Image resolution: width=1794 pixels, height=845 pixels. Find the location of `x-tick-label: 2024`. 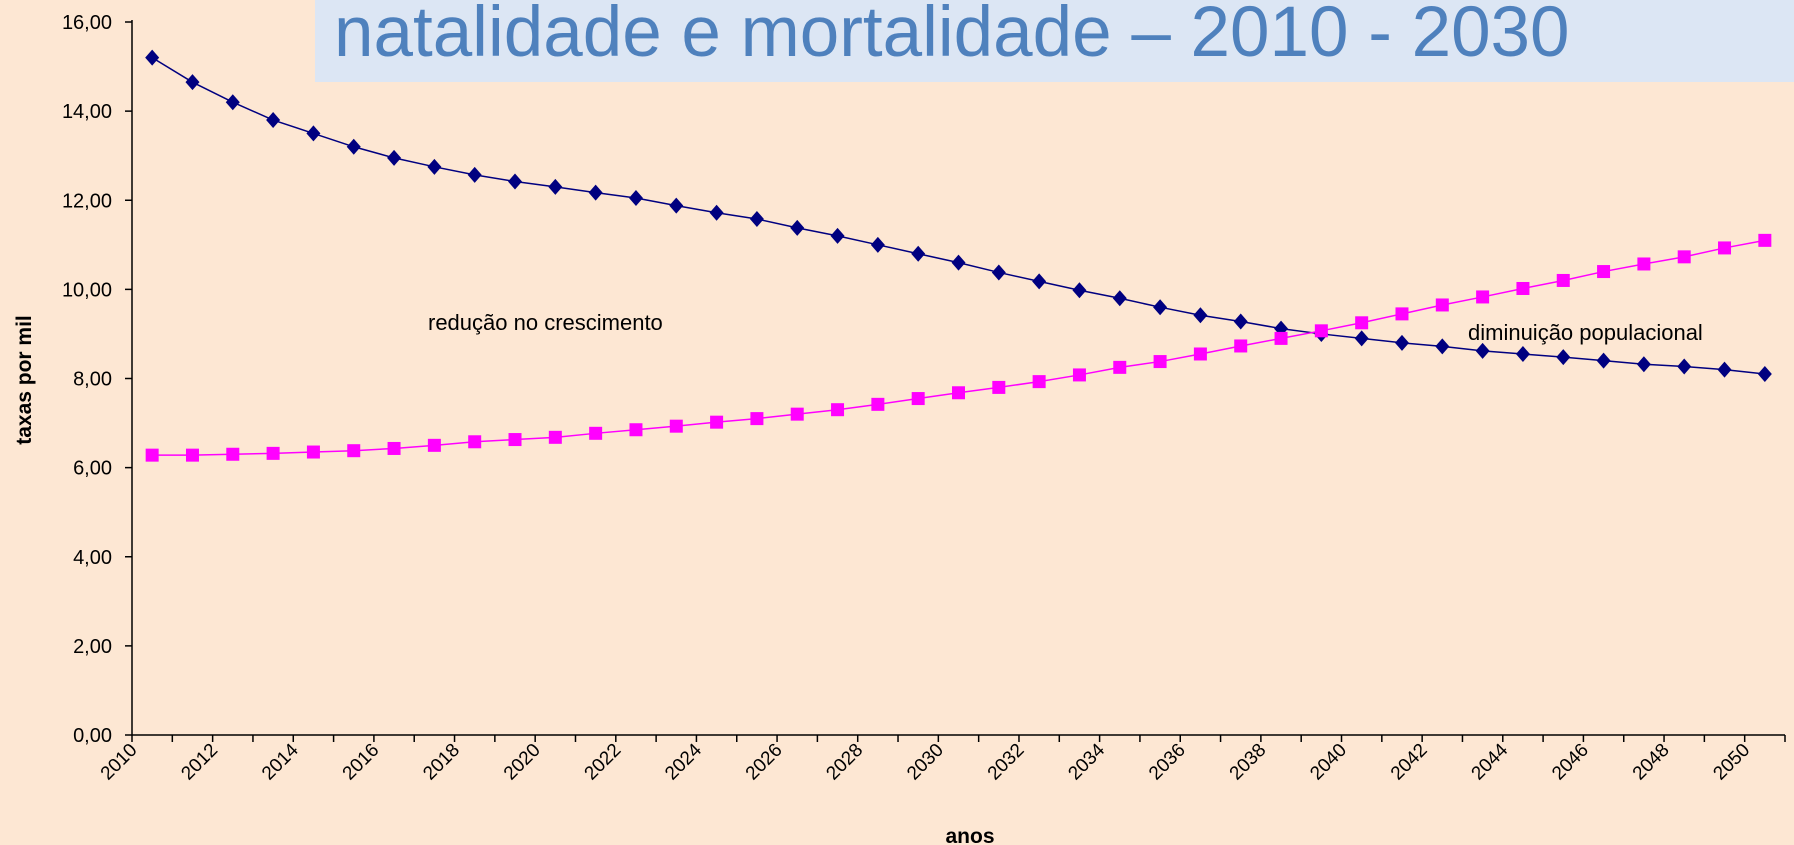

x-tick-label: 2024 is located at coordinates (683, 761).